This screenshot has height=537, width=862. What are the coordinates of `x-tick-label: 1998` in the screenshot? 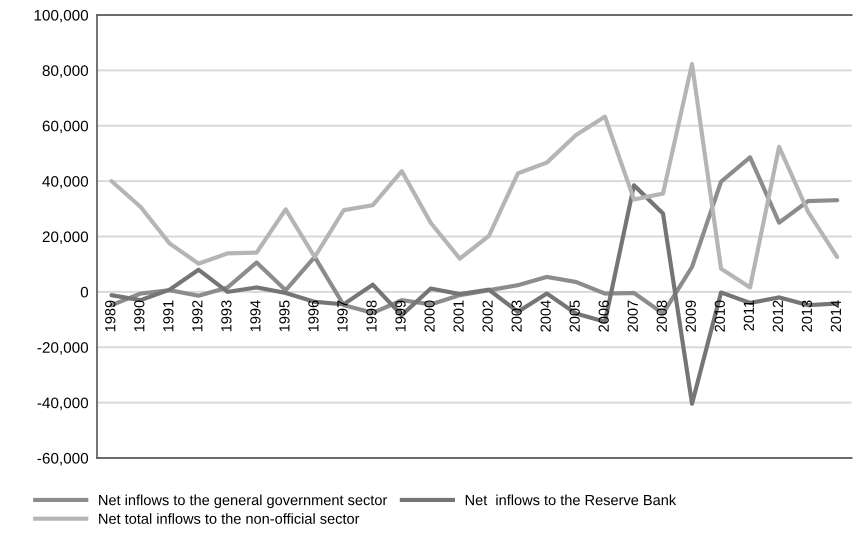 It's located at (371, 316).